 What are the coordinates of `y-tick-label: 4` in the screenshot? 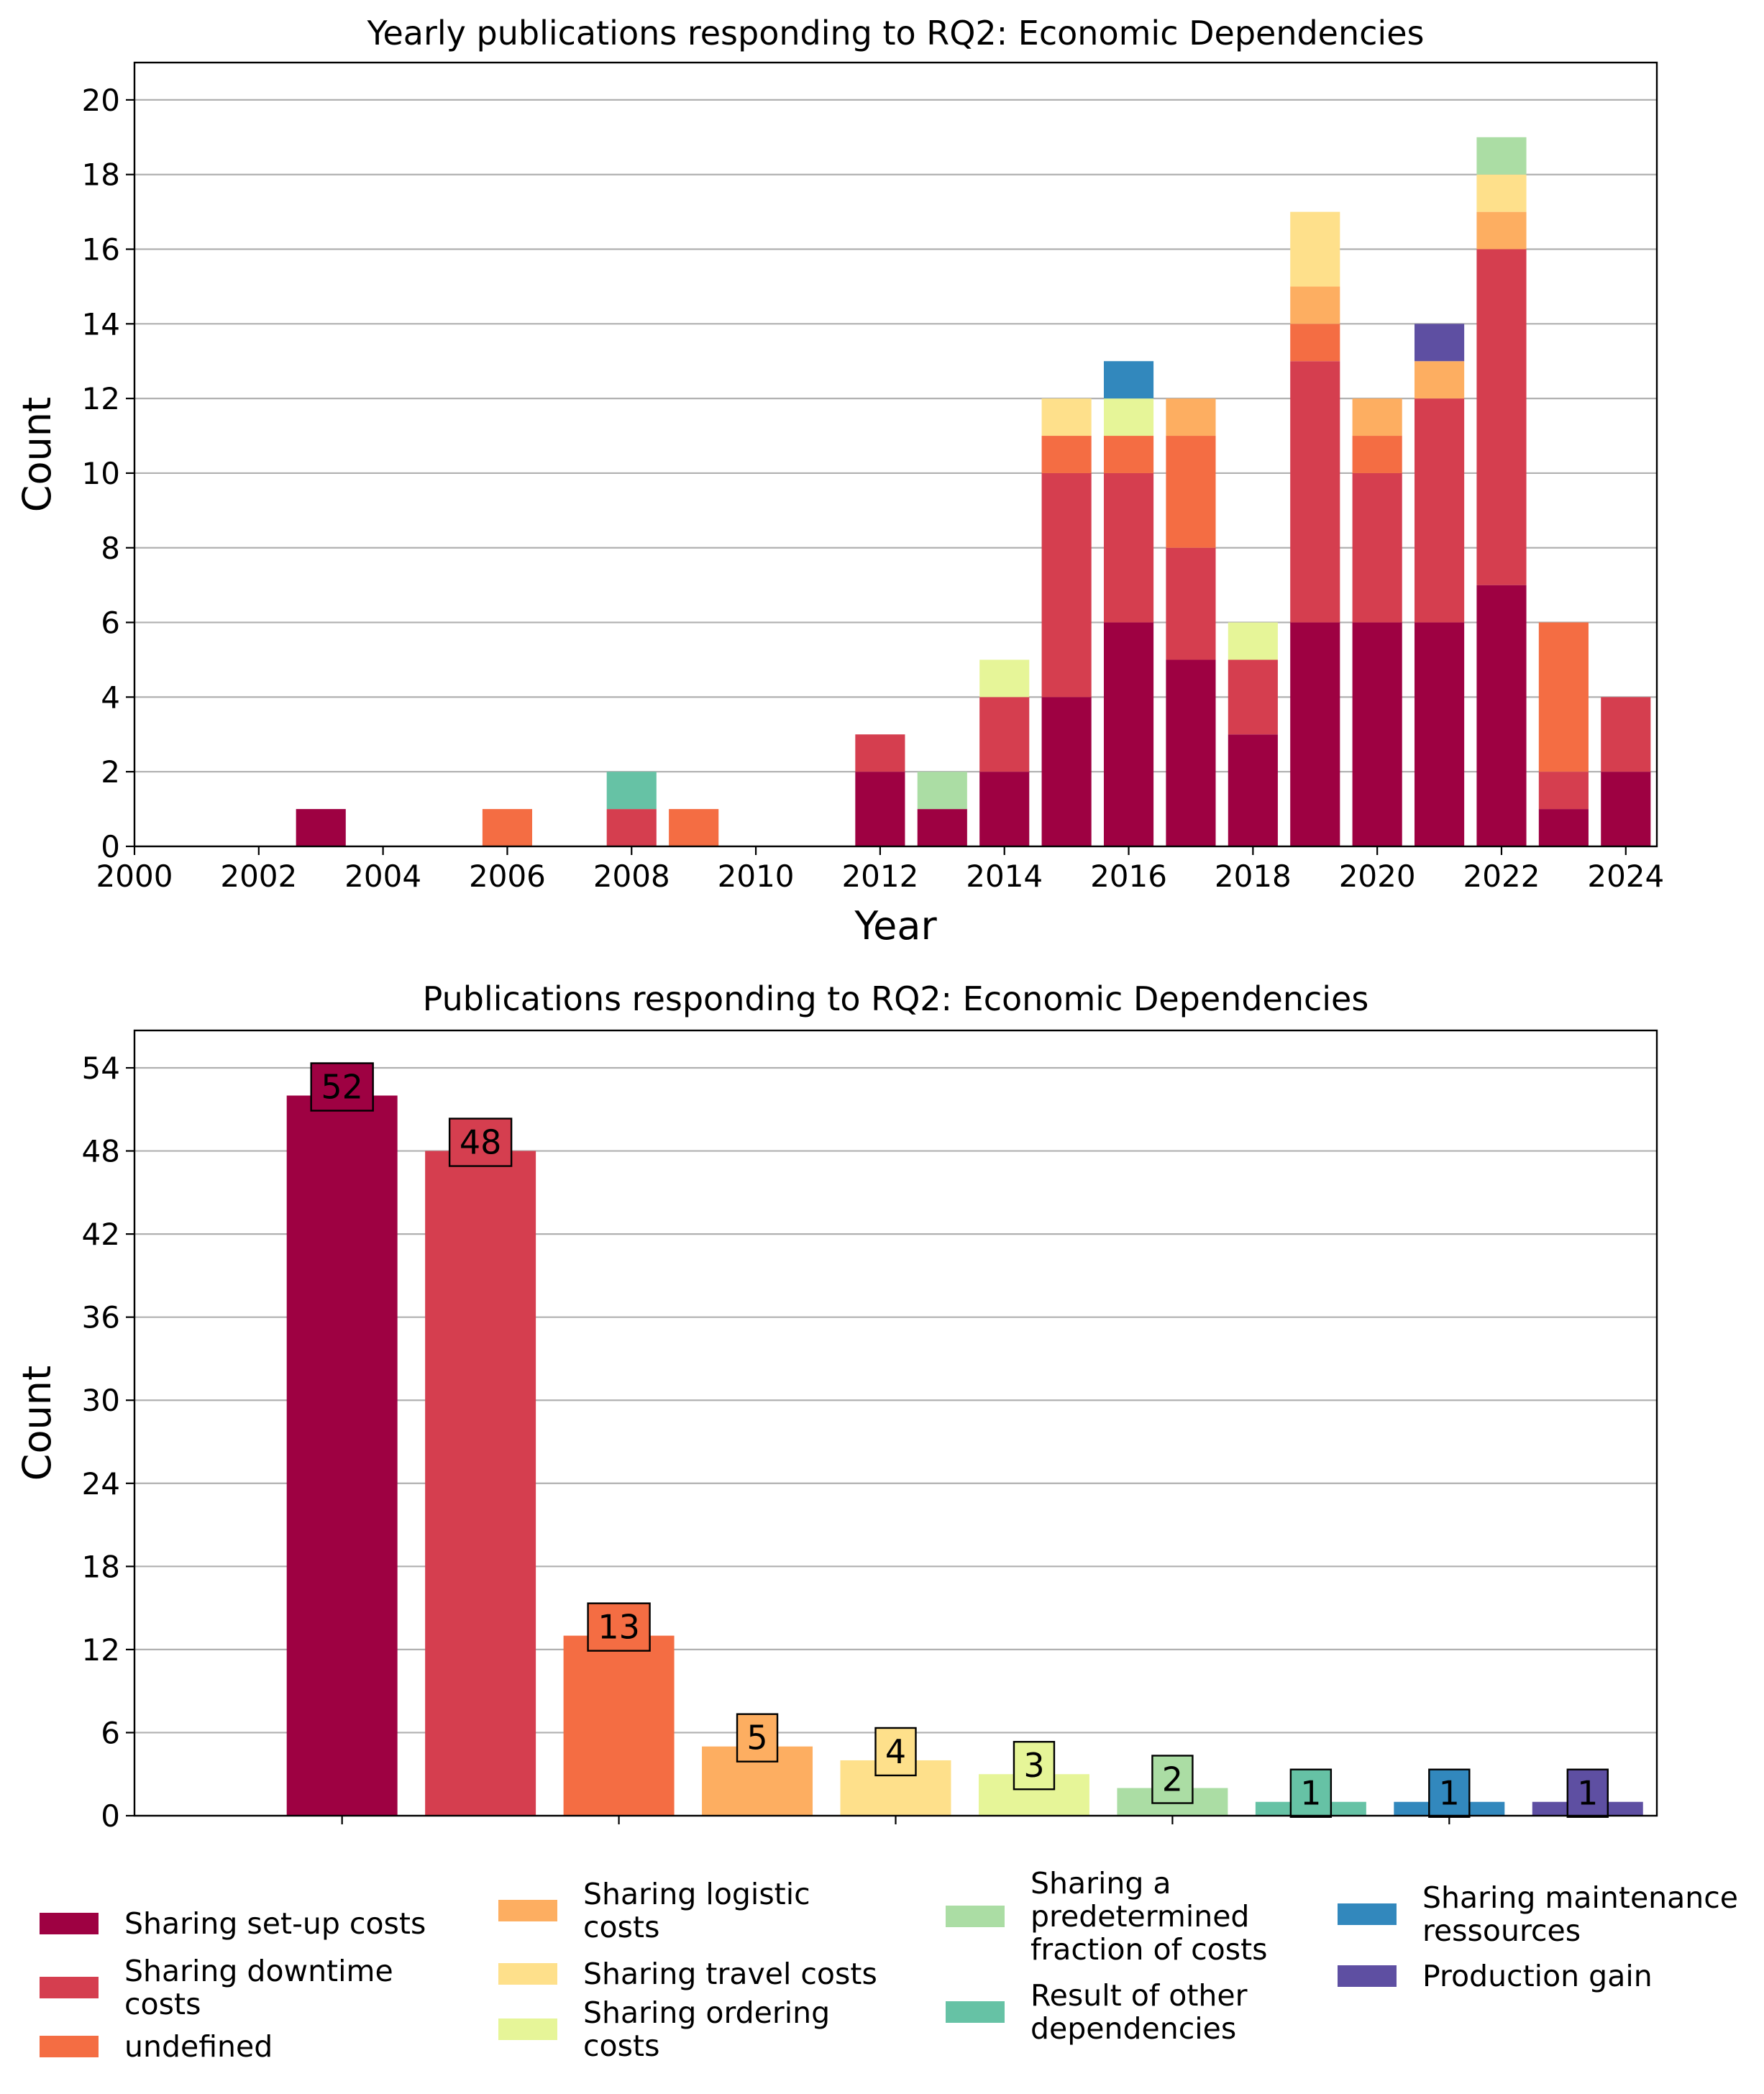 It's located at (110, 697).